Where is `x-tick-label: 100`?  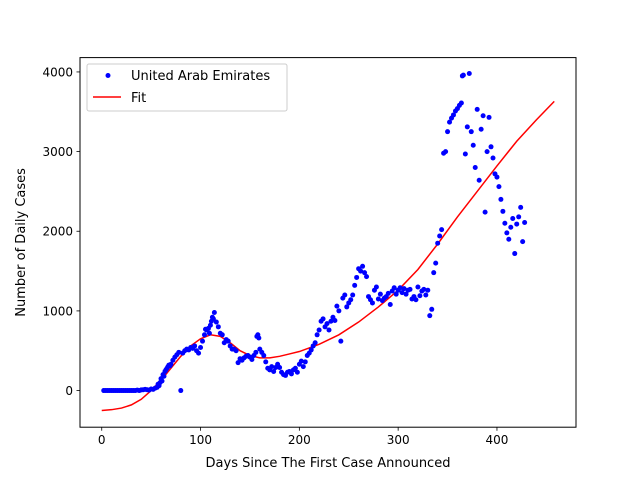 x-tick-label: 100 is located at coordinates (200, 440).